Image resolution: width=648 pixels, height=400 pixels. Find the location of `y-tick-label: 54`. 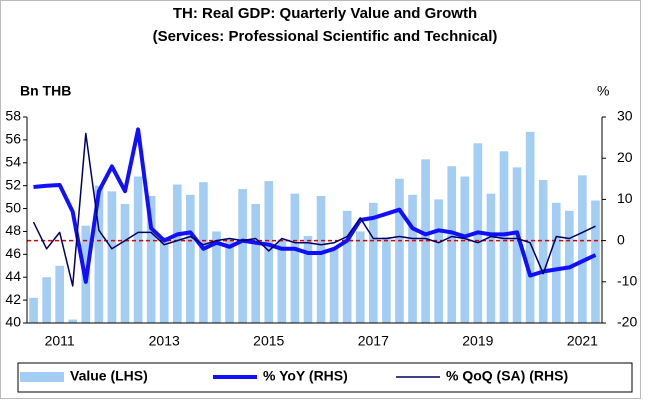

y-tick-label: 54 is located at coordinates (13, 161).